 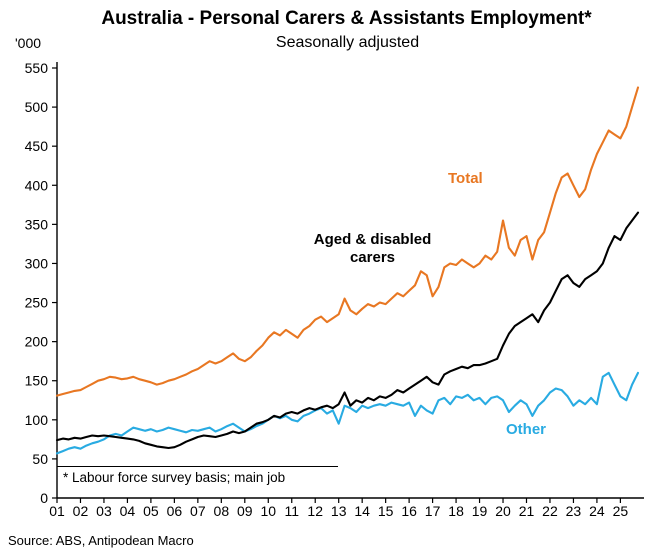 What do you see at coordinates (433, 511) in the screenshot?
I see `svg-text: 17` at bounding box center [433, 511].